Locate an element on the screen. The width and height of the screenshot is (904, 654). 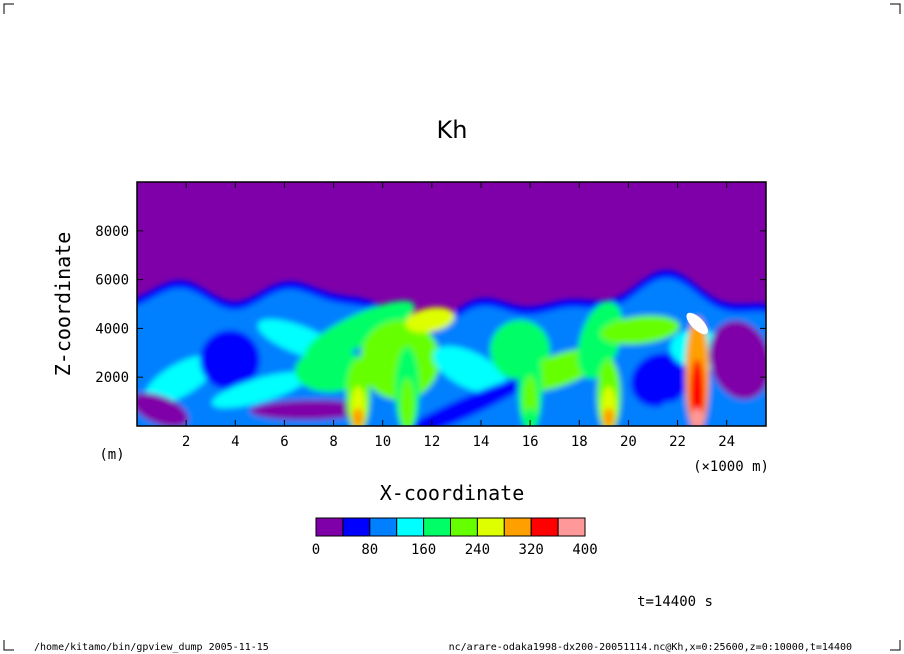
y-axis-unit: (m) is located at coordinates (111, 455).